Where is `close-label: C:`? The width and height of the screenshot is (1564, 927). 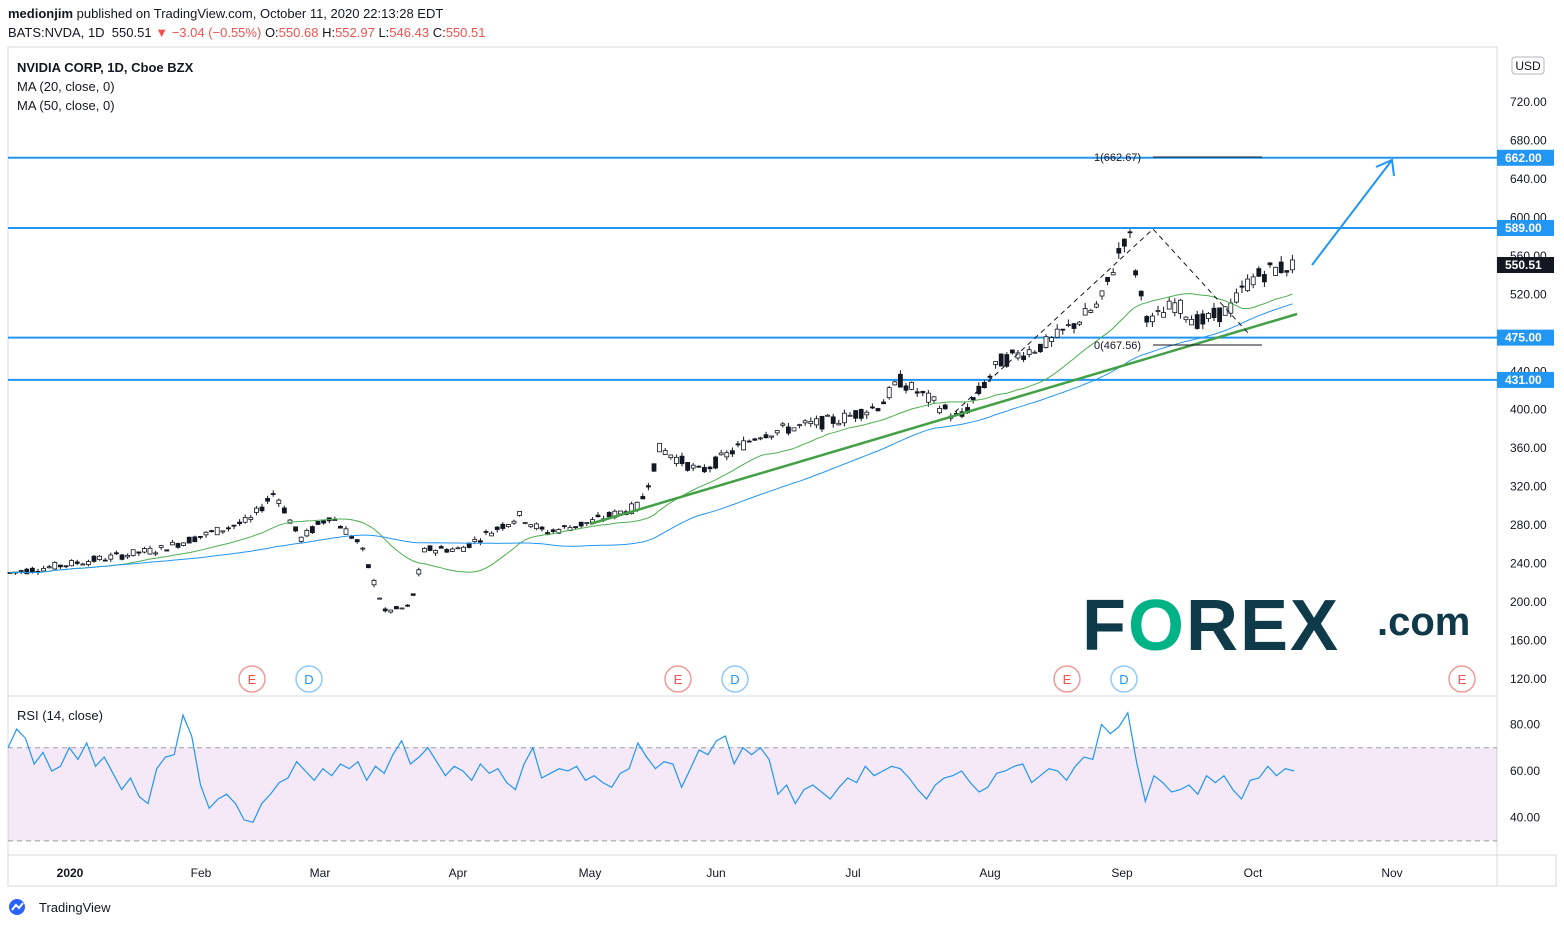 close-label: C: is located at coordinates (439, 32).